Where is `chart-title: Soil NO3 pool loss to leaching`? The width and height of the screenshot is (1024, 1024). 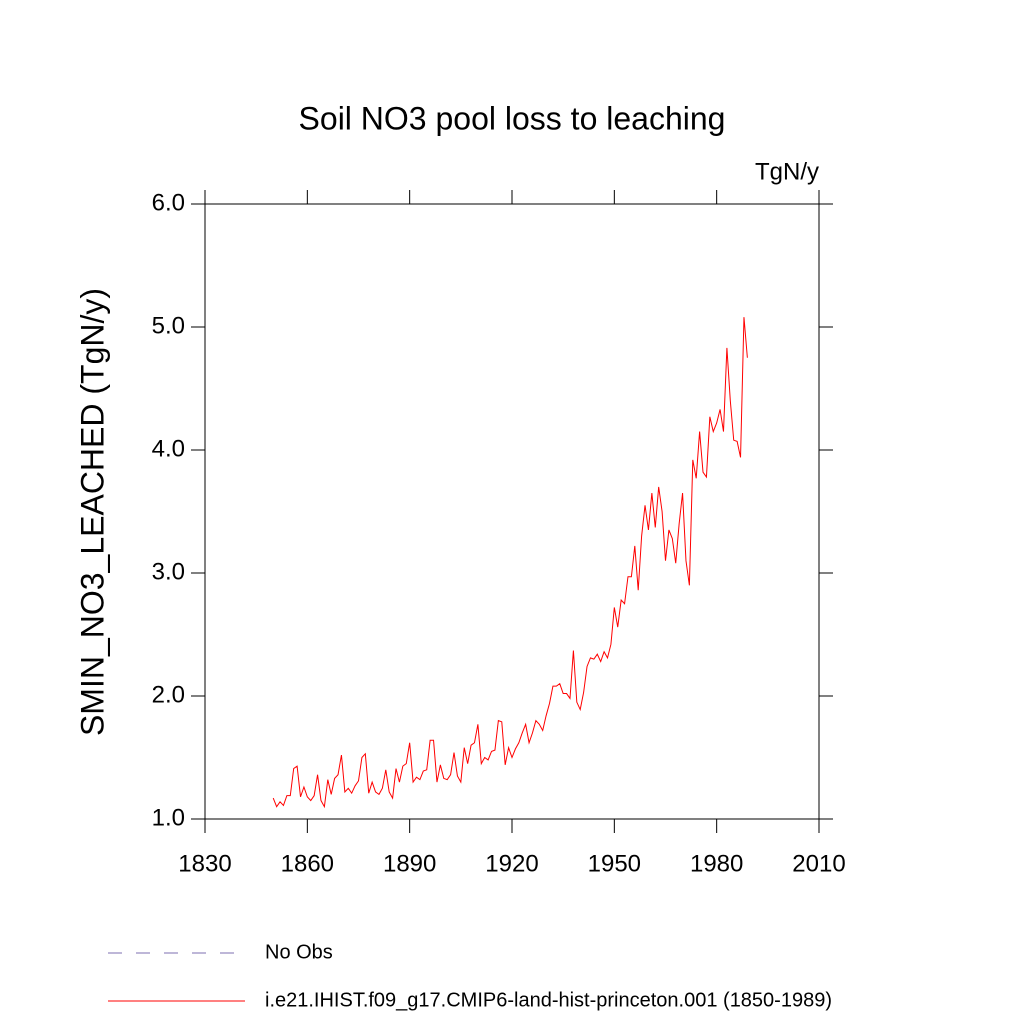 chart-title: Soil NO3 pool loss to leaching is located at coordinates (512, 118).